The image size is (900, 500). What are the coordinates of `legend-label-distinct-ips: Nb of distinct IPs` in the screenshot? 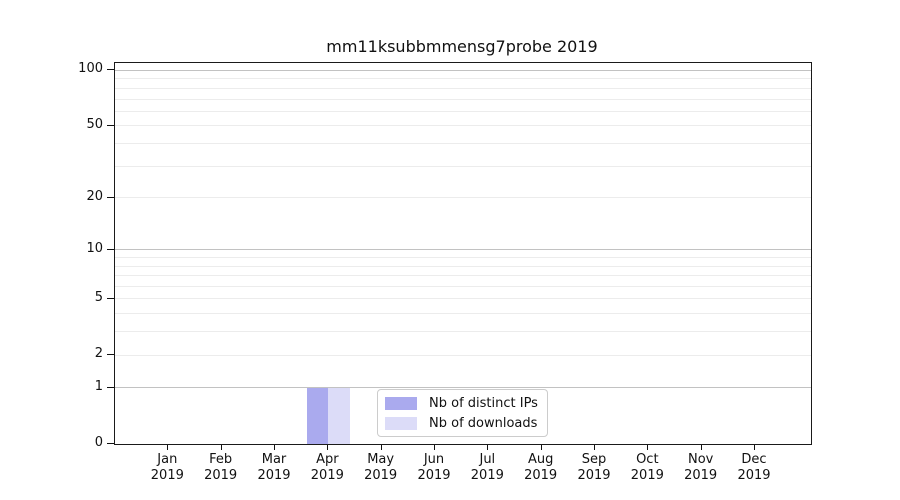 It's located at (483, 403).